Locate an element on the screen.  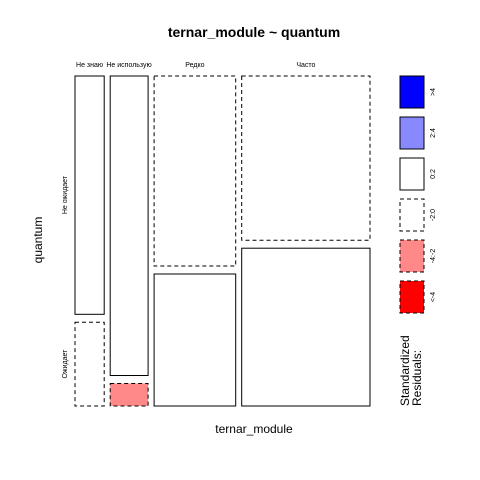
y-axis-label: quantum is located at coordinates (38, 240).